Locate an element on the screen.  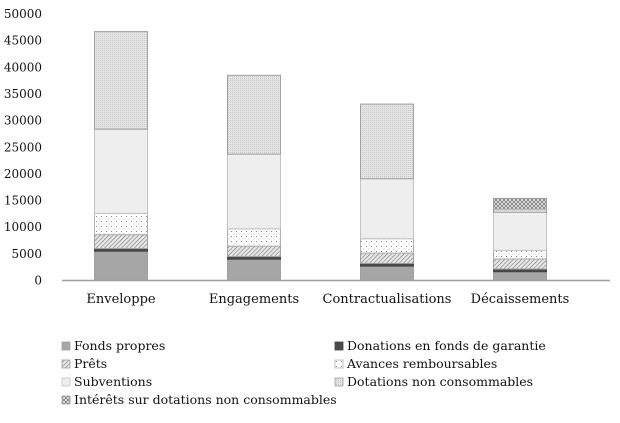
legend-item: Prêts is located at coordinates (84, 363).